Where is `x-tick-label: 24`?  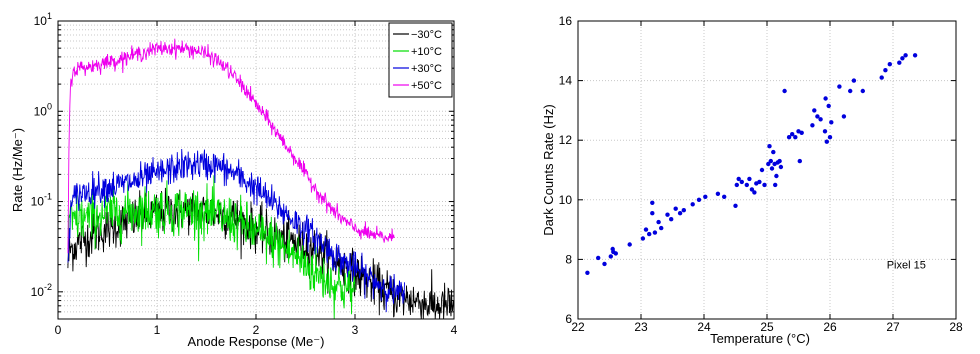 x-tick-label: 24 is located at coordinates (704, 327).